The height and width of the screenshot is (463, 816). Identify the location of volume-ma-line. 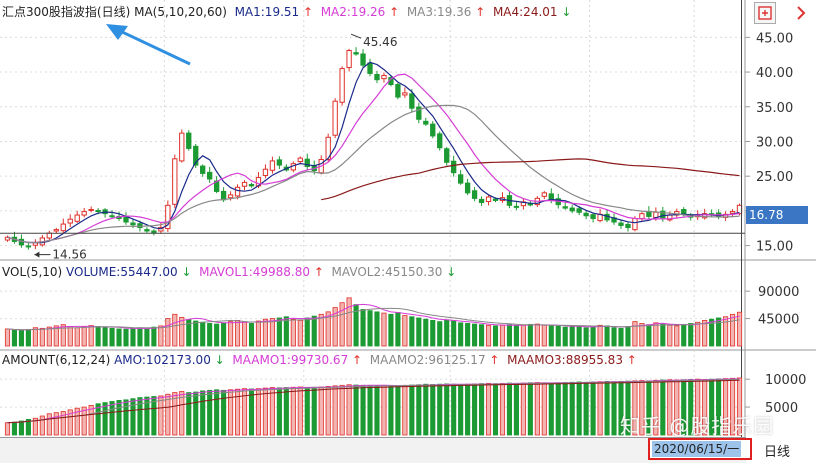
(373, 319).